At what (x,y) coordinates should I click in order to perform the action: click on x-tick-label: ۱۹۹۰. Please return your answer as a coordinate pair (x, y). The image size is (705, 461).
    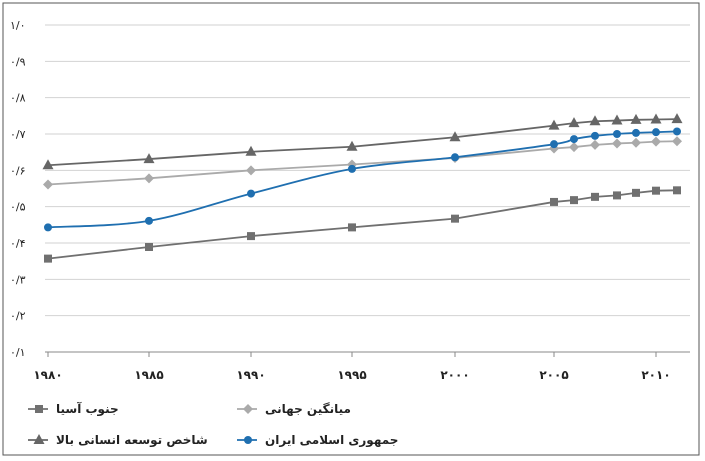
    Looking at the image, I should click on (250, 375).